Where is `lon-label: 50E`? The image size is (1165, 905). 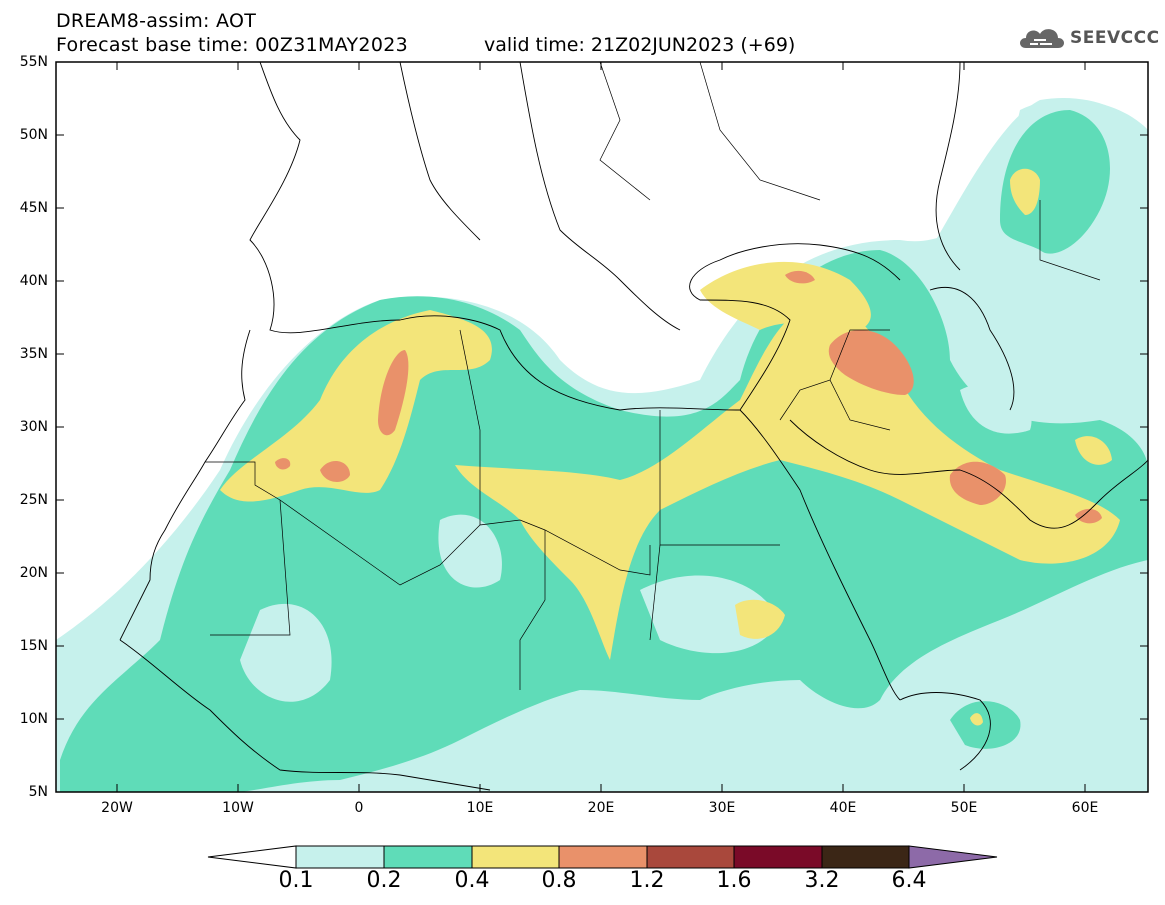 lon-label: 50E is located at coordinates (964, 808).